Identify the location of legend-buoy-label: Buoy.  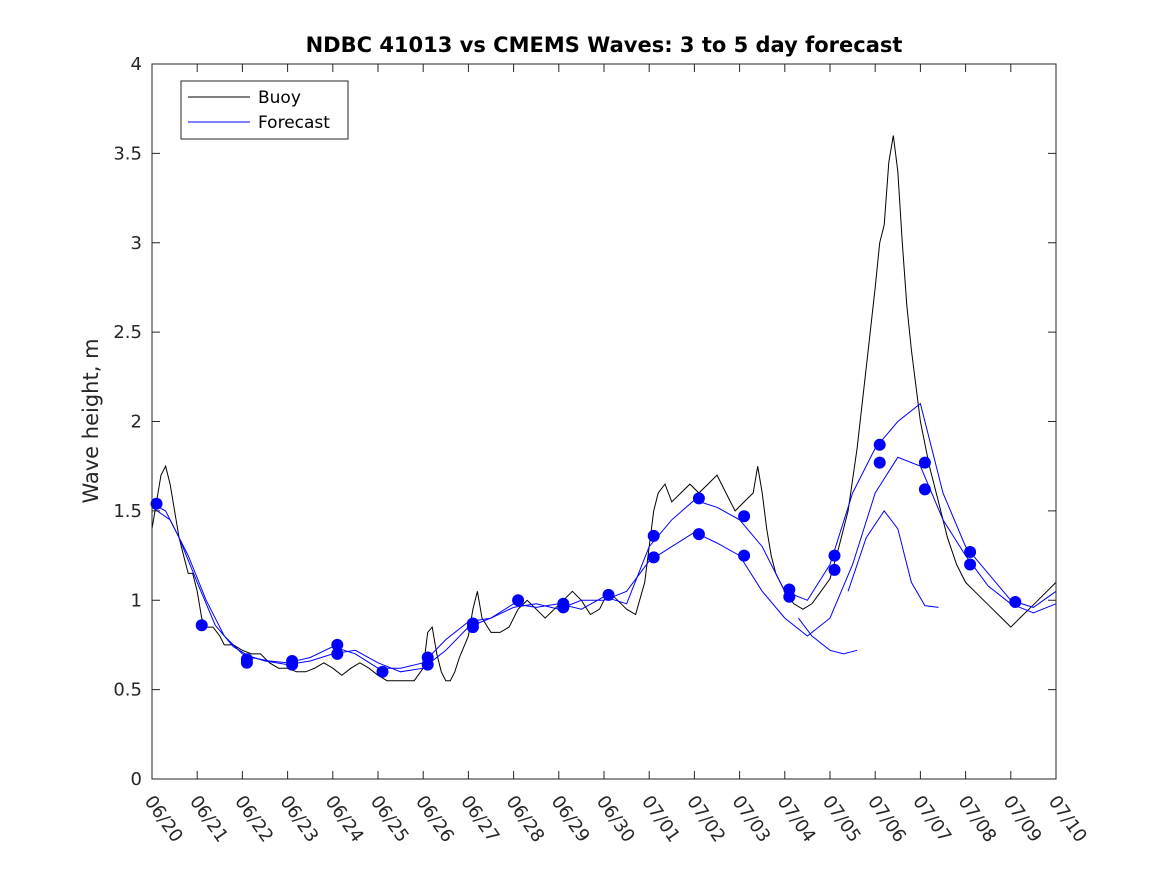
(279, 98).